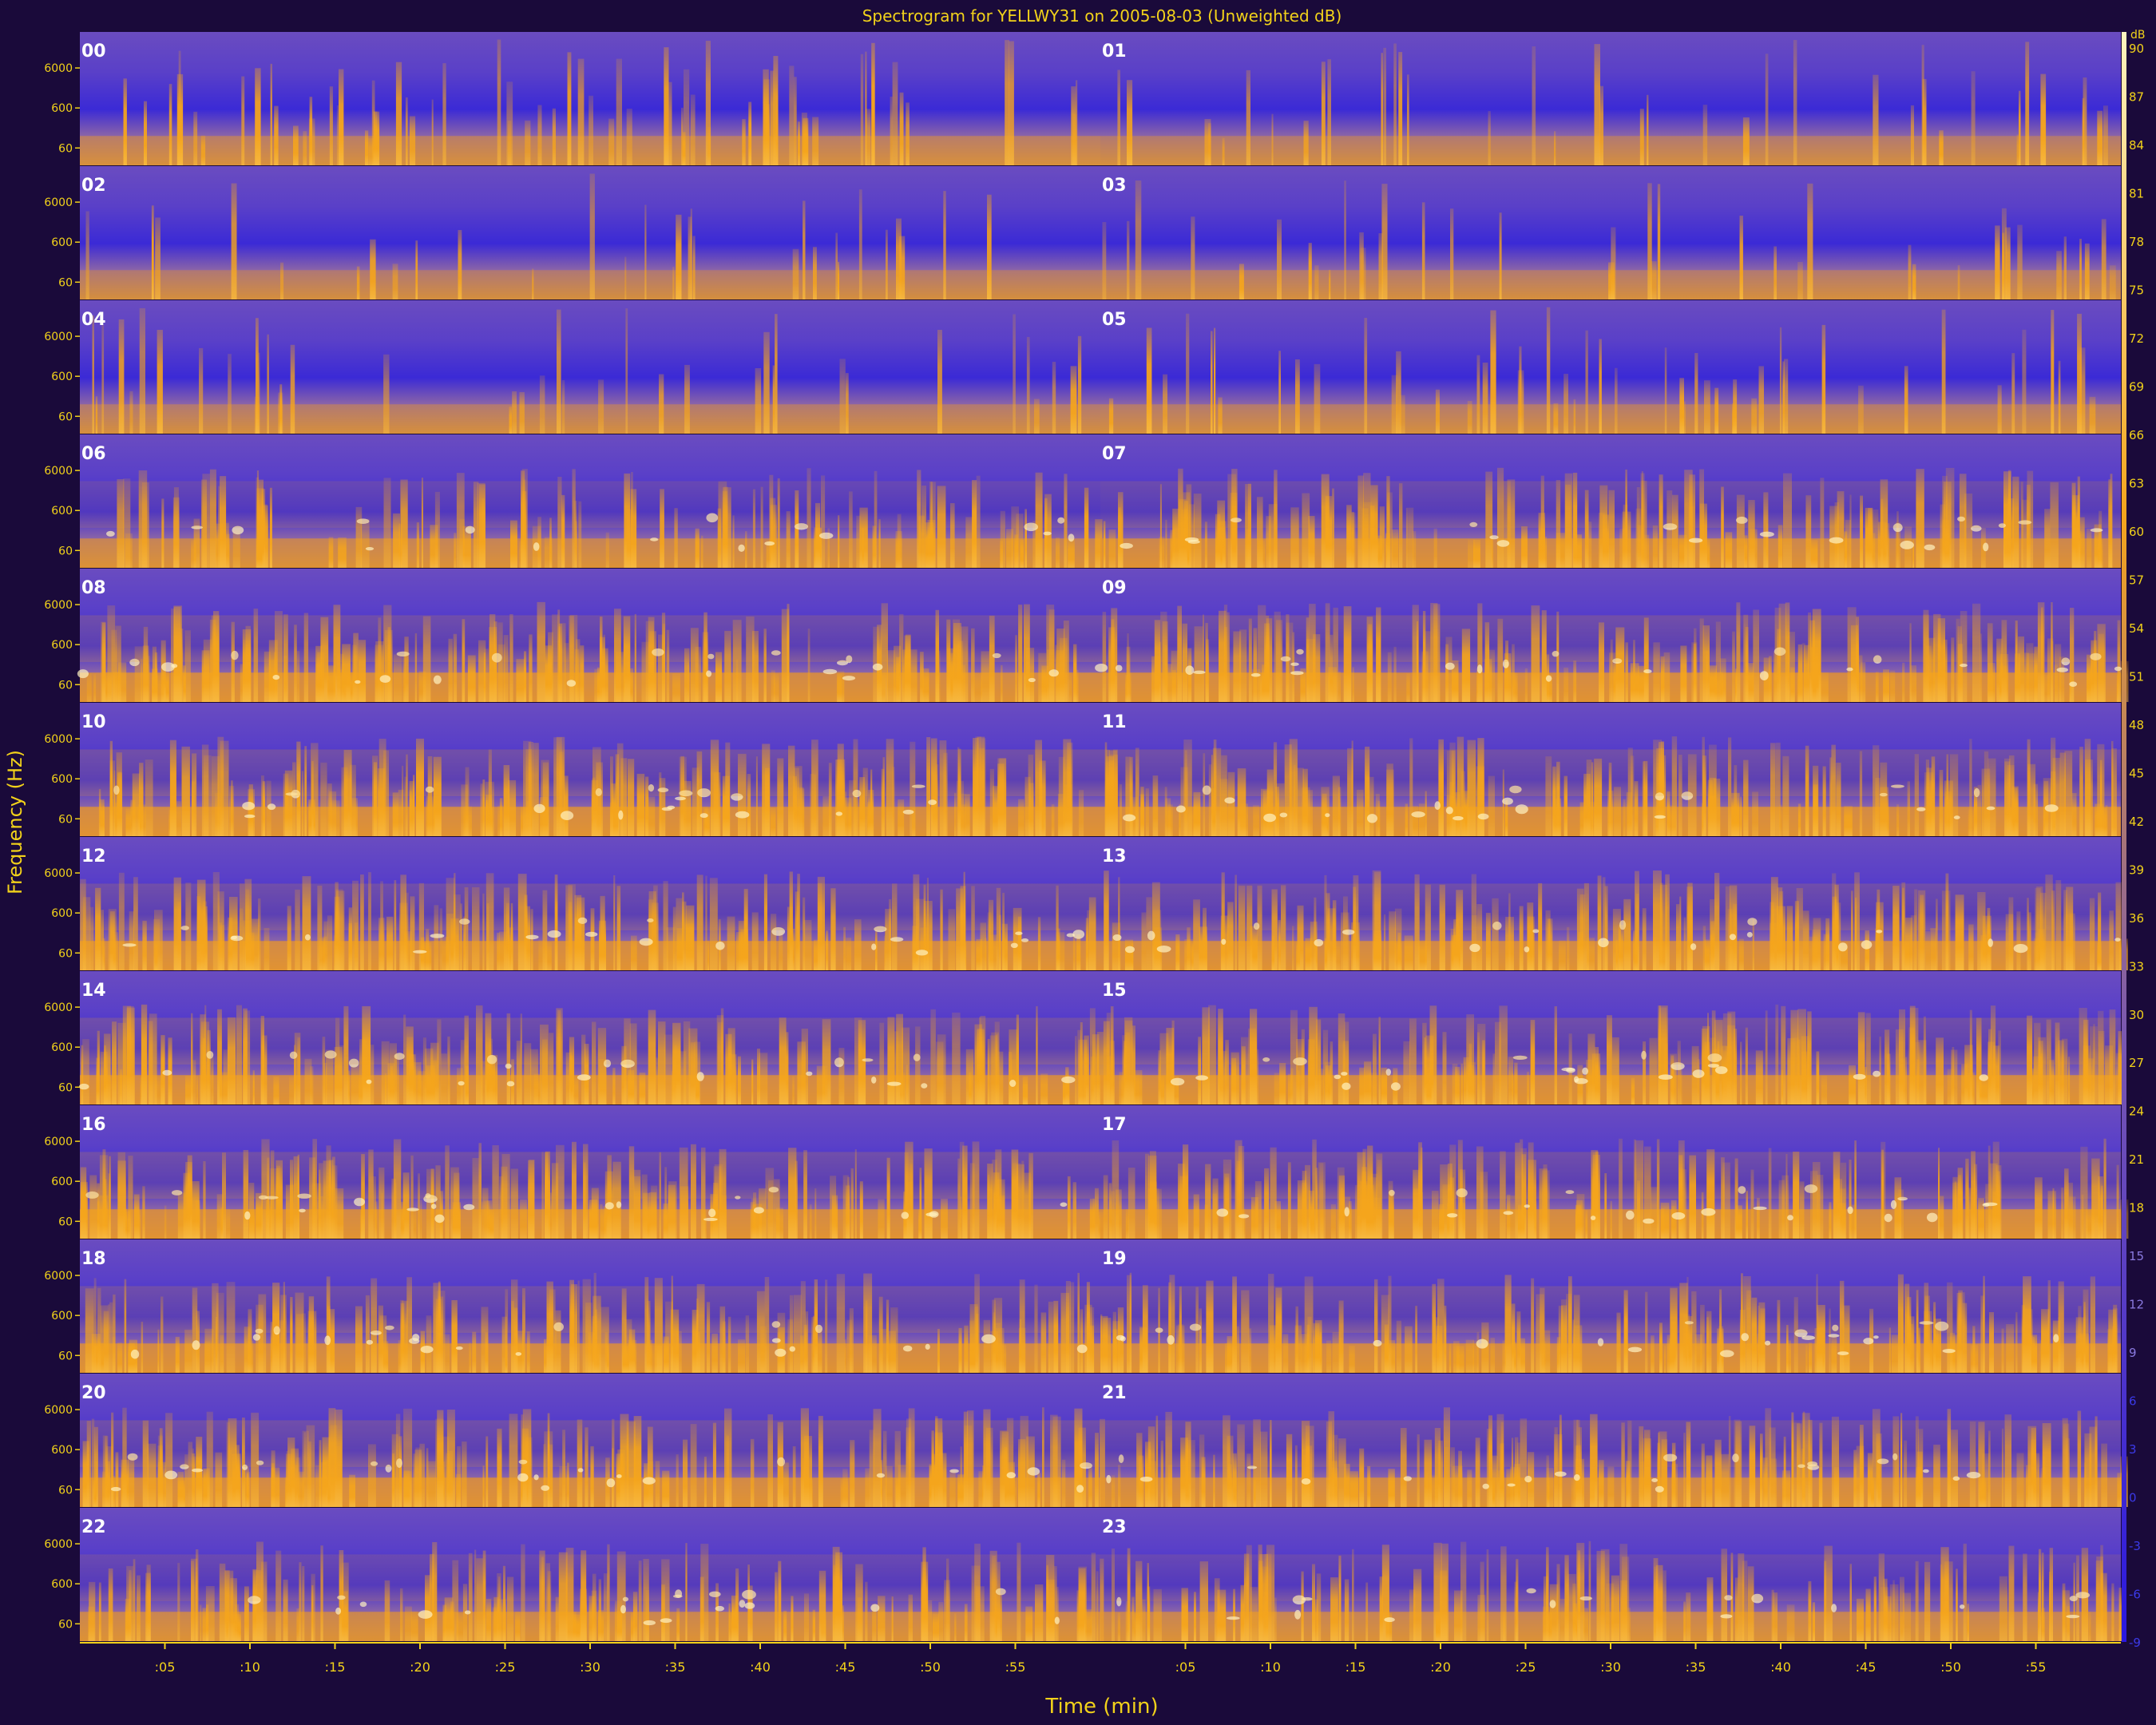 This screenshot has height=1725, width=2156. I want to click on hour-label: 00, so click(93, 52).